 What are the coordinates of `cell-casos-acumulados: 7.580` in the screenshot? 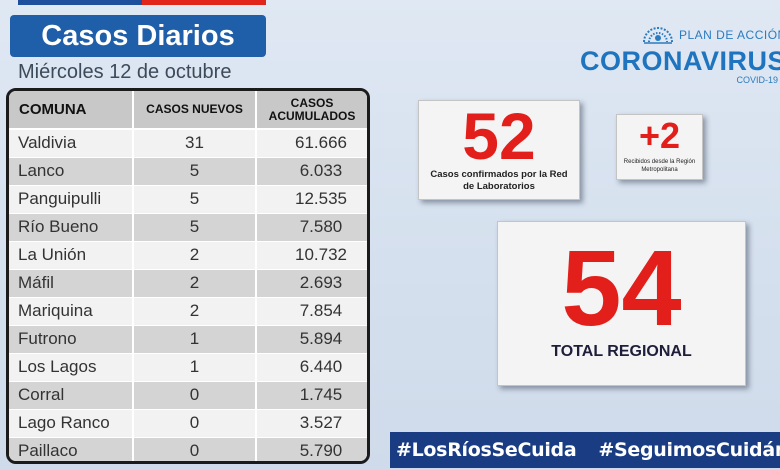 It's located at (311, 226).